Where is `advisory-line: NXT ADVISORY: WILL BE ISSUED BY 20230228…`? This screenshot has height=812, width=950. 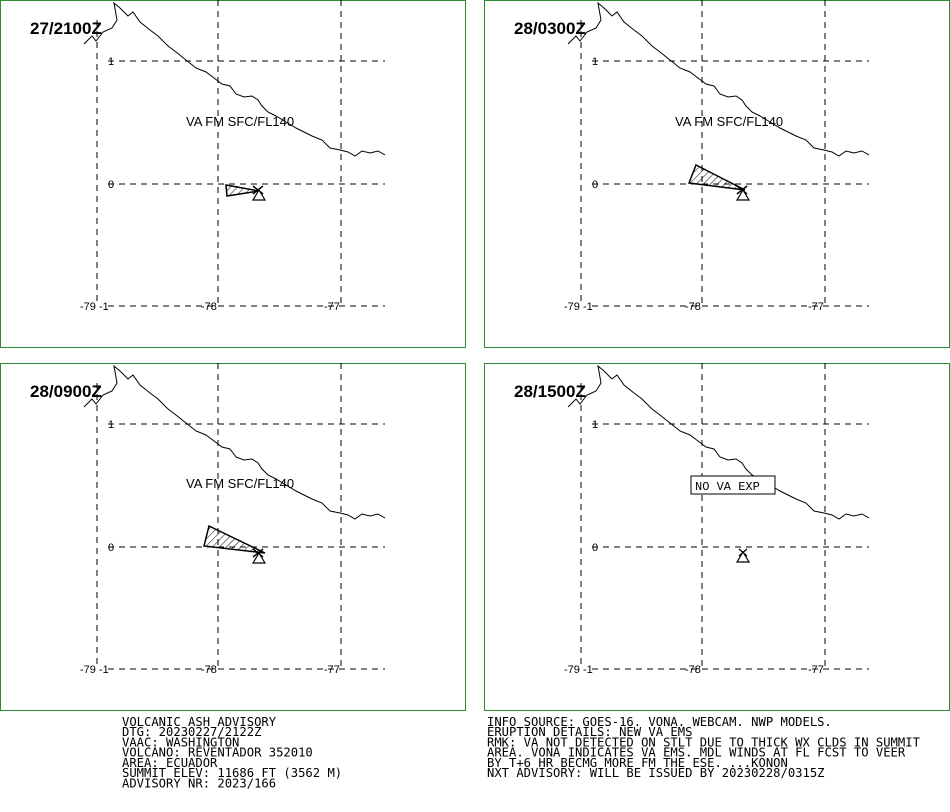
advisory-line: NXT ADVISORY: WILL BE ISSUED BY 20230228… is located at coordinates (656, 773).